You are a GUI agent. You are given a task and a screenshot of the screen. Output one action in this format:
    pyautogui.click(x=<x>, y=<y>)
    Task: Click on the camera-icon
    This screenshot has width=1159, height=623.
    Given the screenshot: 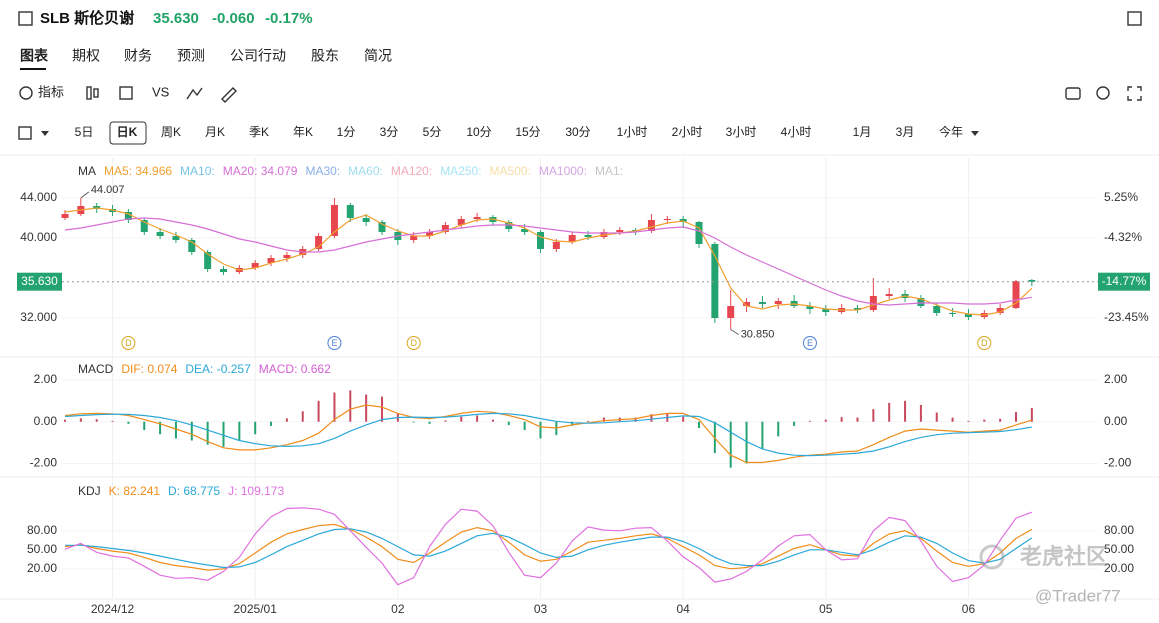 What is the action you would take?
    pyautogui.click(x=1073, y=93)
    